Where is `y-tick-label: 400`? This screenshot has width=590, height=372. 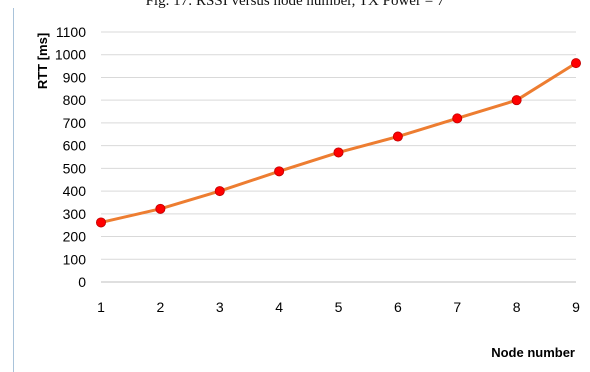 y-tick-label: 400 is located at coordinates (75, 191).